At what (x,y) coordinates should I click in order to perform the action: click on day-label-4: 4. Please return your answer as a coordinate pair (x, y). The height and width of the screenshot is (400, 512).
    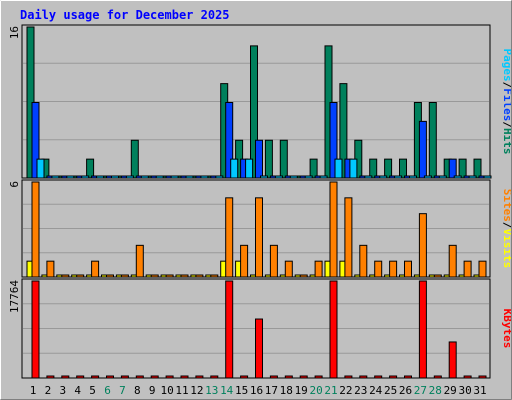
    Looking at the image, I should click on (77, 390).